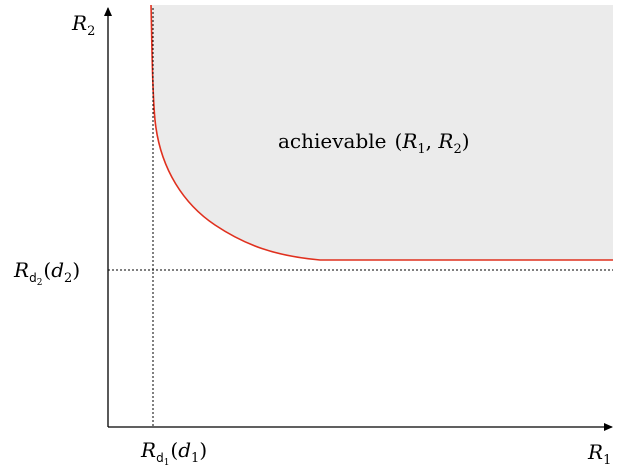 This screenshot has width=628, height=466. Describe the element at coordinates (173, 452) in the screenshot. I see `x-threshold-label: Rd1(d1)` at that location.